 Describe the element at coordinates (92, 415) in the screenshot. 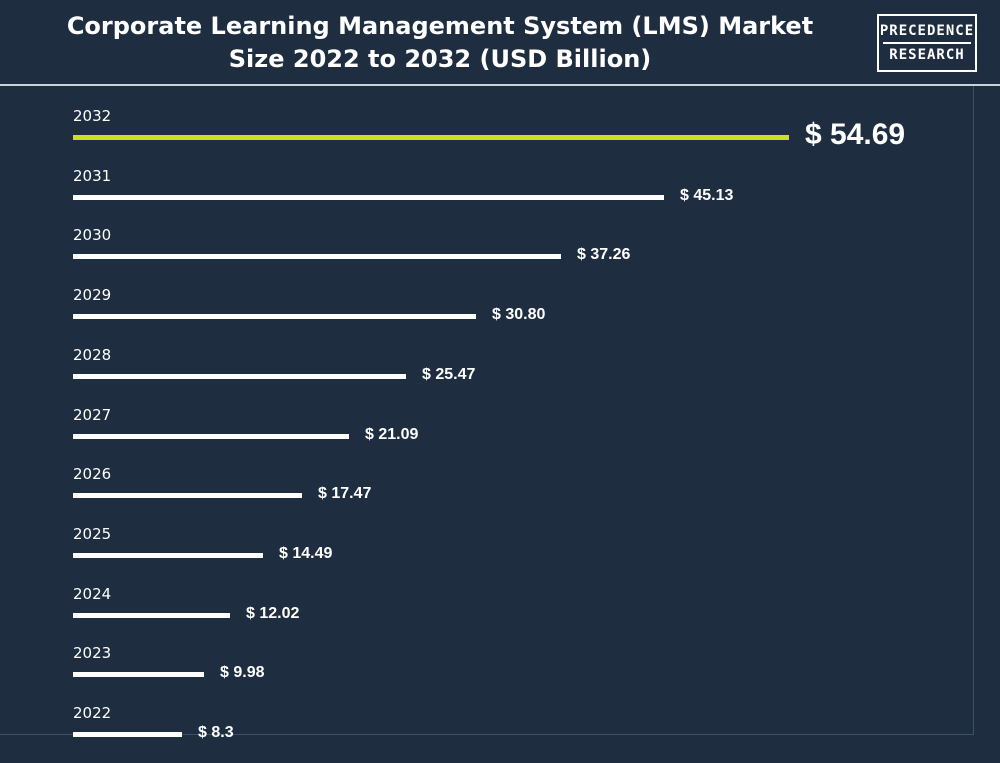

I see `year-label-2027: 2027` at that location.